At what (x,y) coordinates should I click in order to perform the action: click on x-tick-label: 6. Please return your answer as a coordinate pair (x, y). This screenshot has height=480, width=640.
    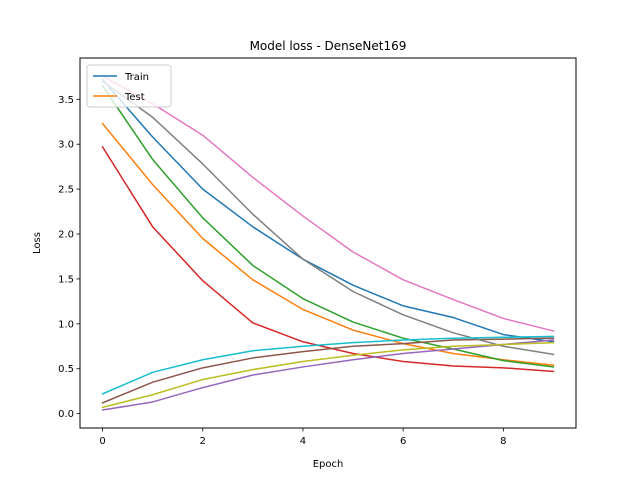
    Looking at the image, I should click on (403, 441).